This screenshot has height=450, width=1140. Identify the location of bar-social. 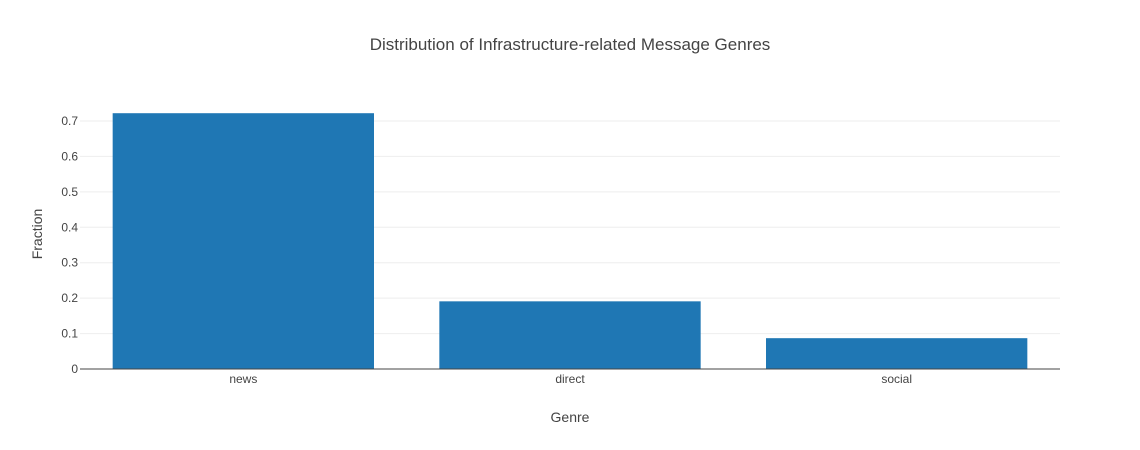
(897, 353).